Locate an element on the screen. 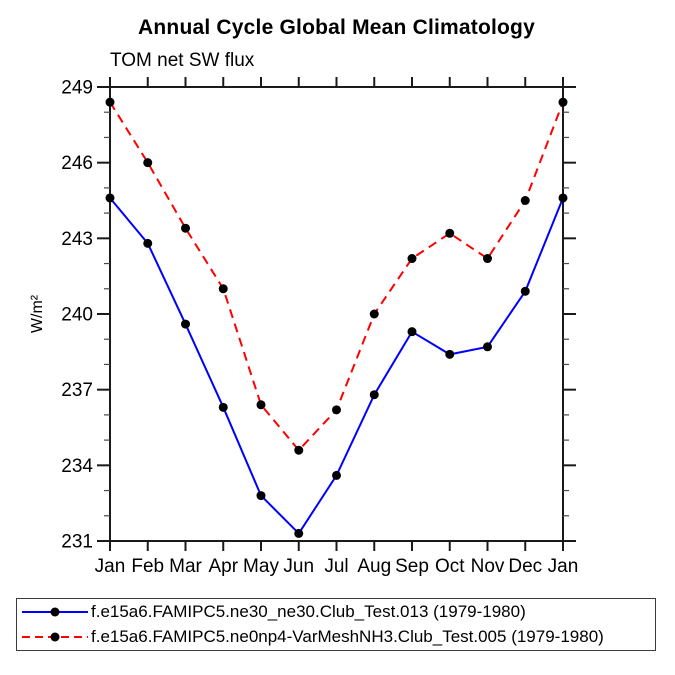  y-tick-label: 249 is located at coordinates (77, 88).